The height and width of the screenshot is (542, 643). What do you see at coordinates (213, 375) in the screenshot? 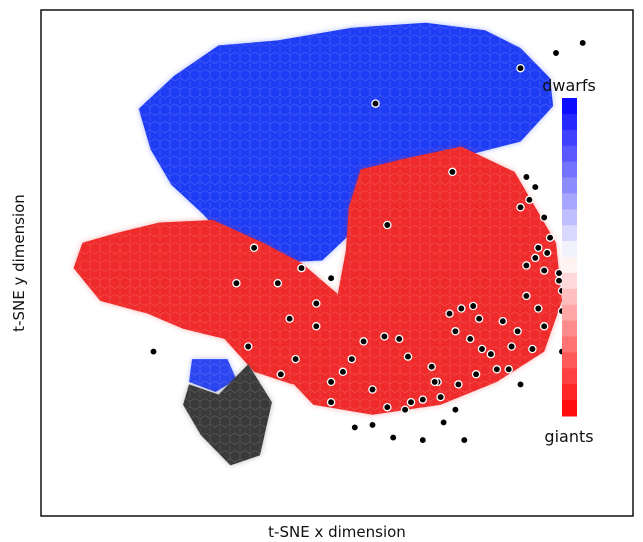
I see `region-hex-texture-dwarfs-small` at bounding box center [213, 375].